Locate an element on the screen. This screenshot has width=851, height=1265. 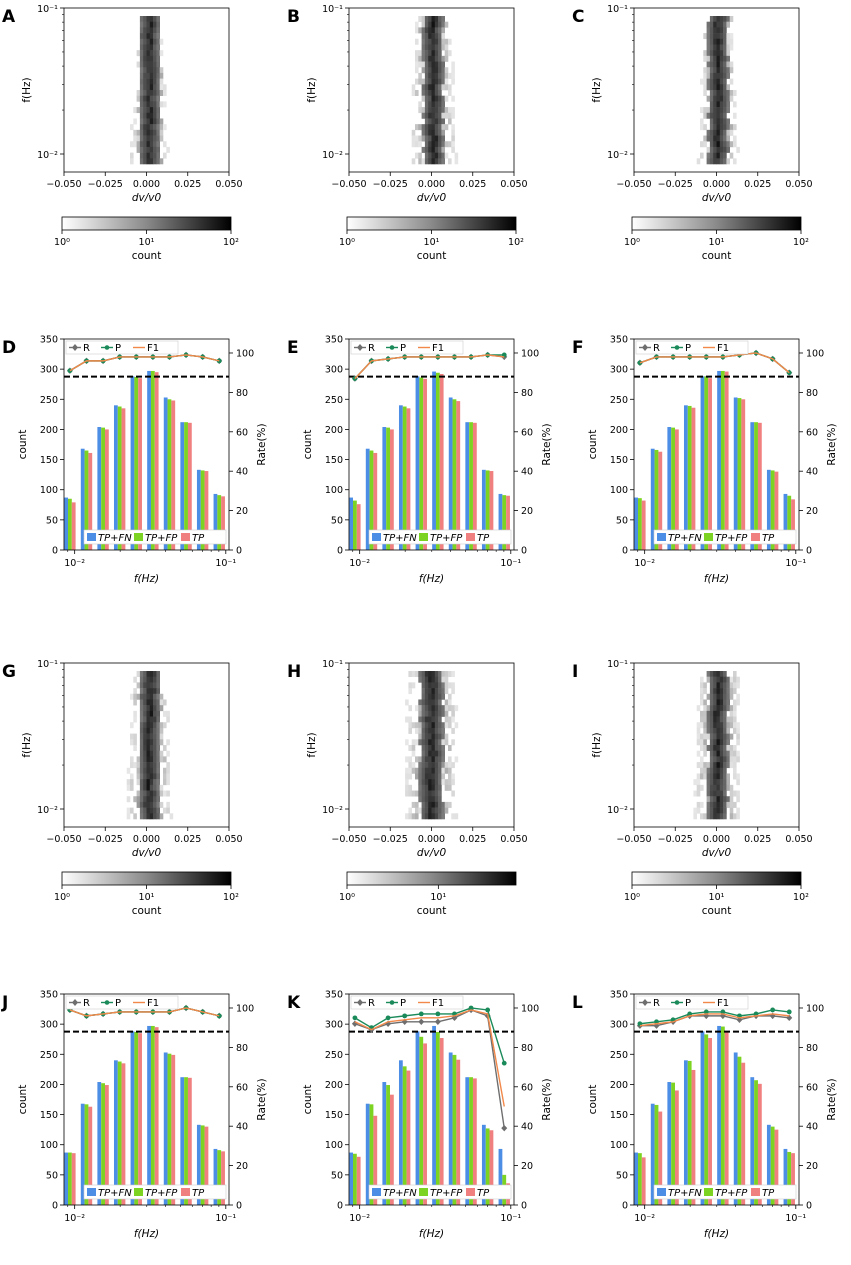
y2-tick-label: 80 is located at coordinates (812, 1048).